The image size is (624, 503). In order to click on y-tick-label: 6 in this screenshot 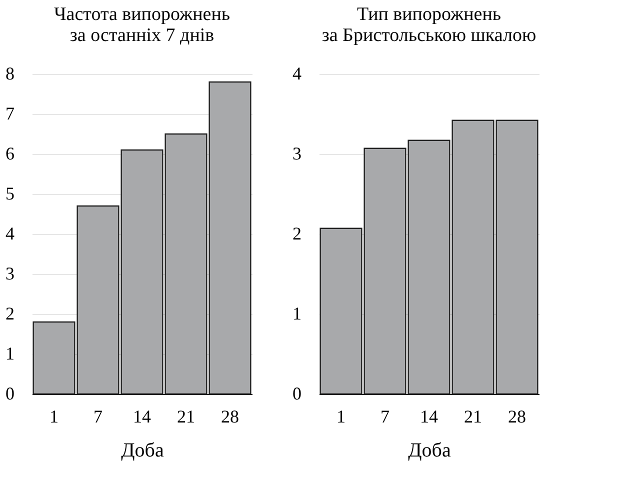, I will do `click(10, 154)`.